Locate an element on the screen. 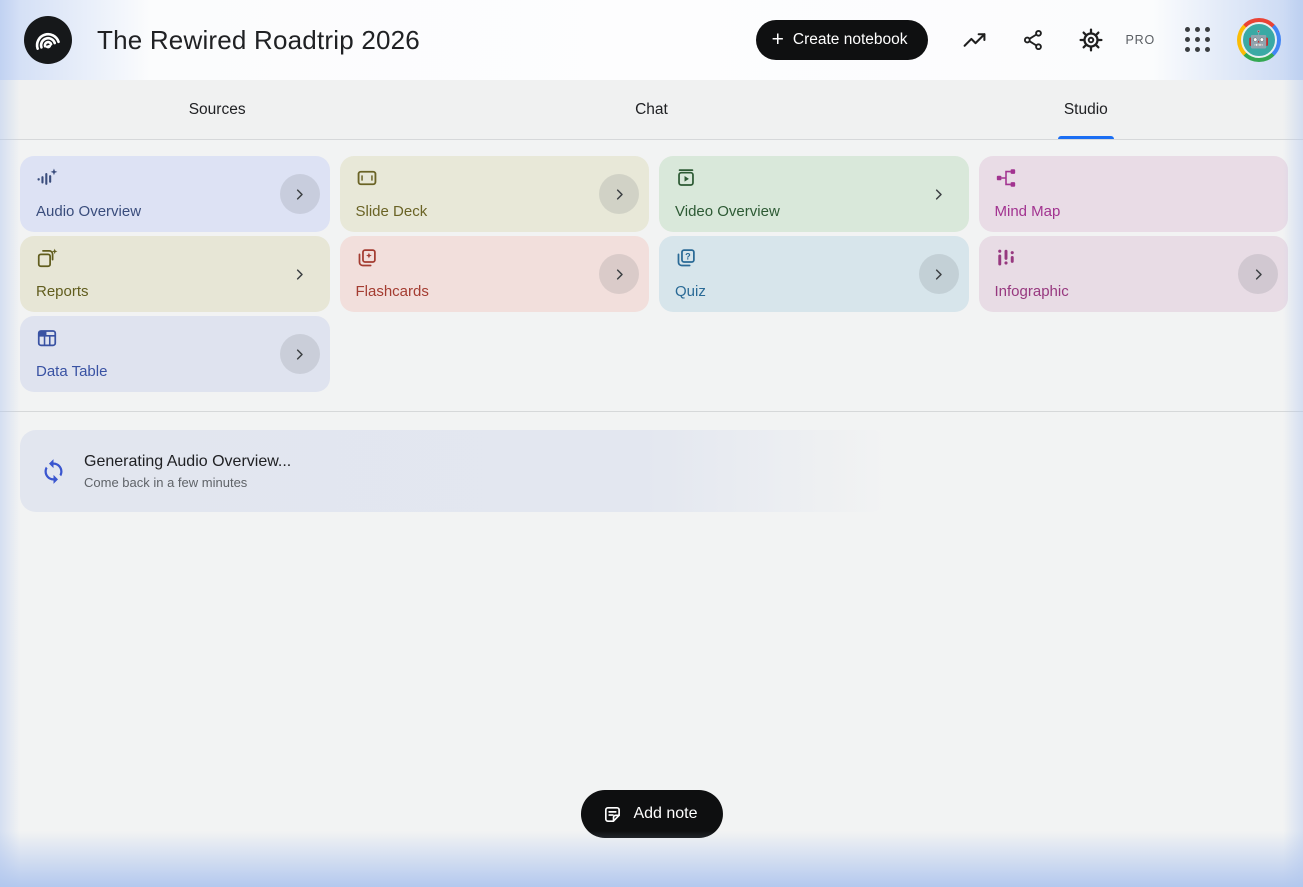 The height and width of the screenshot is (887, 1303). reports-chevron-button is located at coordinates (300, 274).